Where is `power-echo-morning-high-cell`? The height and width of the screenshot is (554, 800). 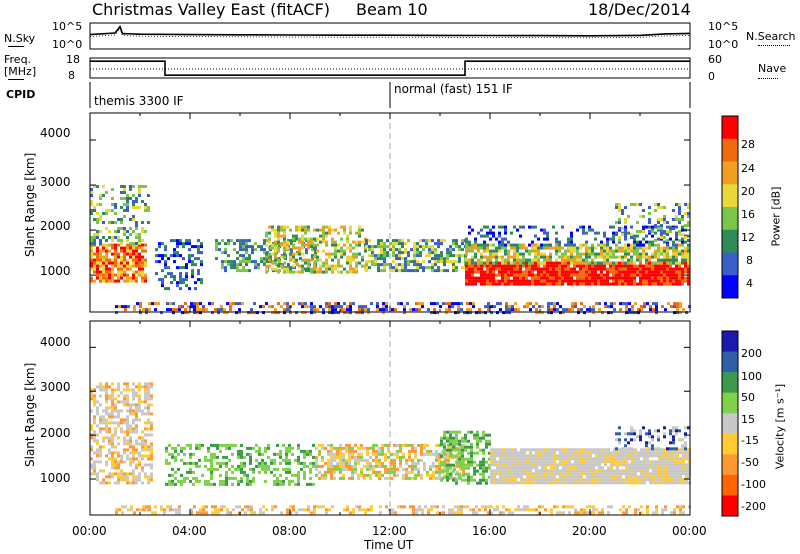
power-echo-morning-high-cell is located at coordinates (142, 228).